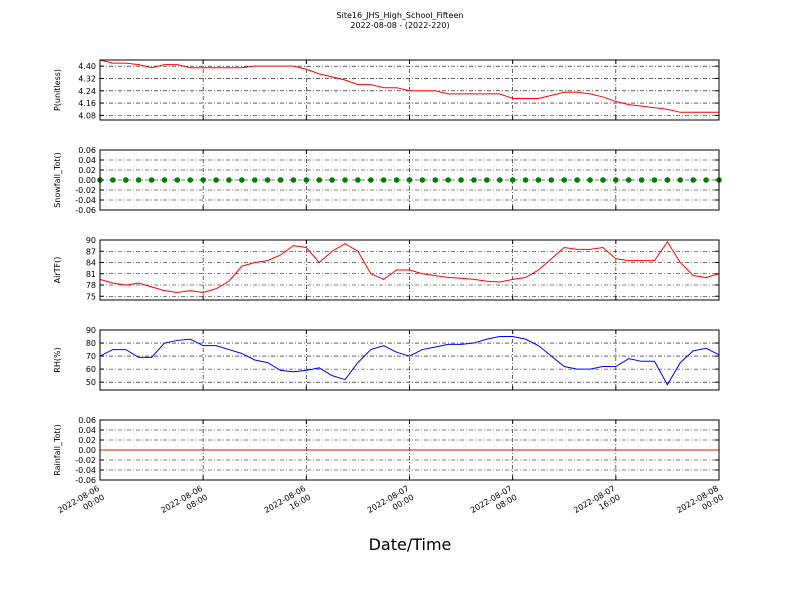 This screenshot has height=600, width=800. Describe the element at coordinates (87, 103) in the screenshot. I see `y-tick-label: 4.16` at that location.